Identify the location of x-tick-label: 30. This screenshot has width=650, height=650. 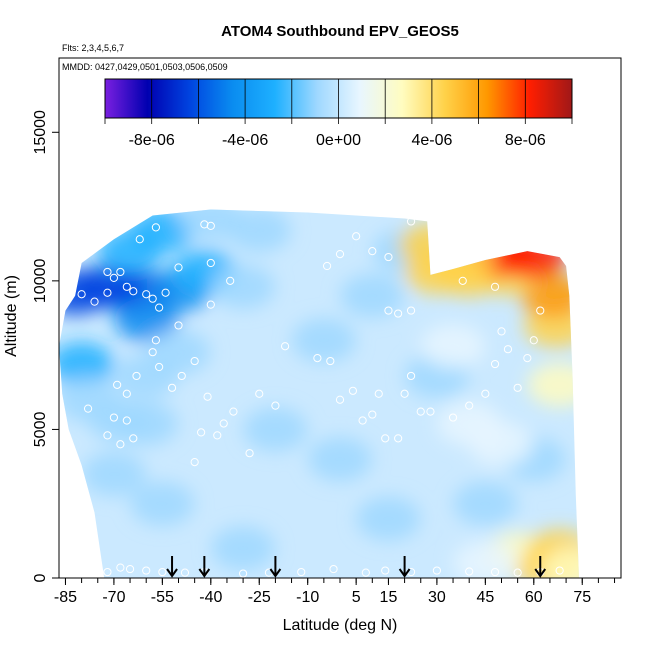
(437, 597).